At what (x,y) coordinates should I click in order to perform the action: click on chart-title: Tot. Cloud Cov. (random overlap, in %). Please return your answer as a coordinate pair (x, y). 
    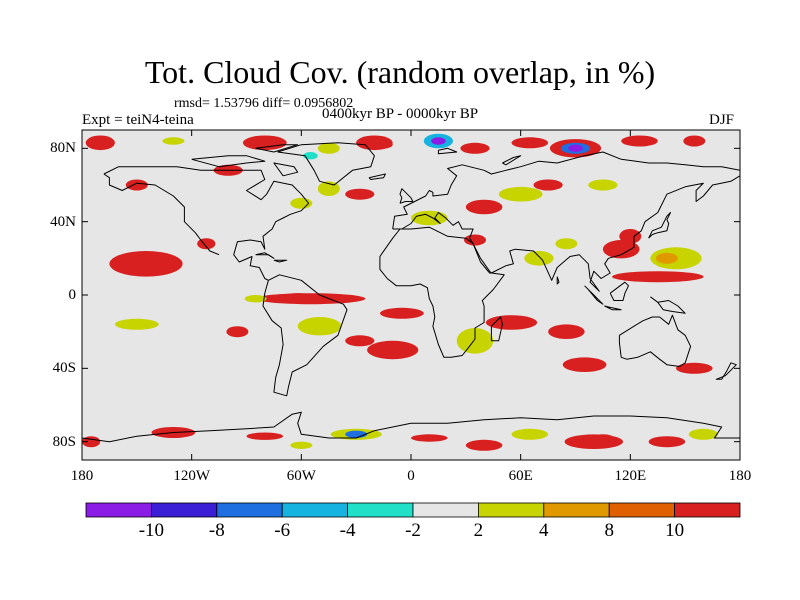
    Looking at the image, I should click on (400, 72).